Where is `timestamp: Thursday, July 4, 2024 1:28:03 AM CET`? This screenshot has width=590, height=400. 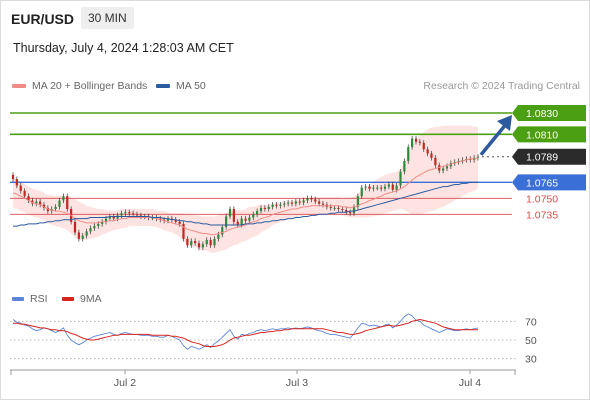 timestamp: Thursday, July 4, 2024 1:28:03 AM CET is located at coordinates (123, 48).